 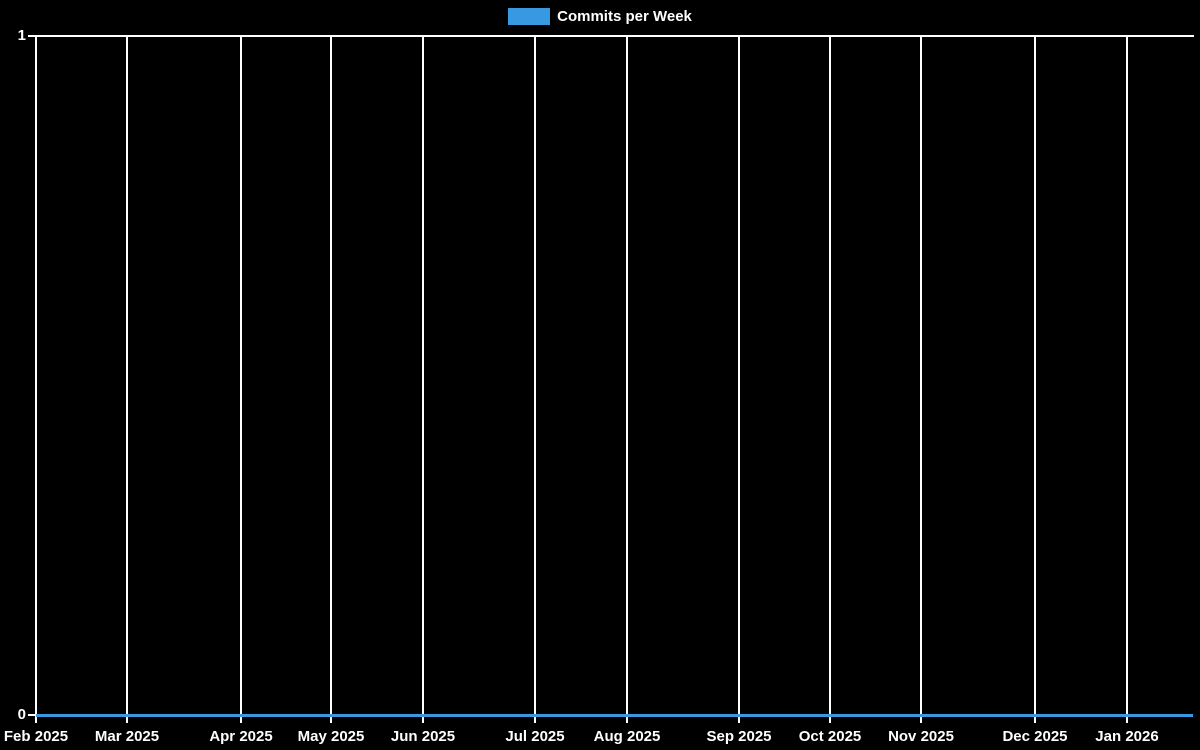 I want to click on legend-swatch-icon, so click(x=529, y=16).